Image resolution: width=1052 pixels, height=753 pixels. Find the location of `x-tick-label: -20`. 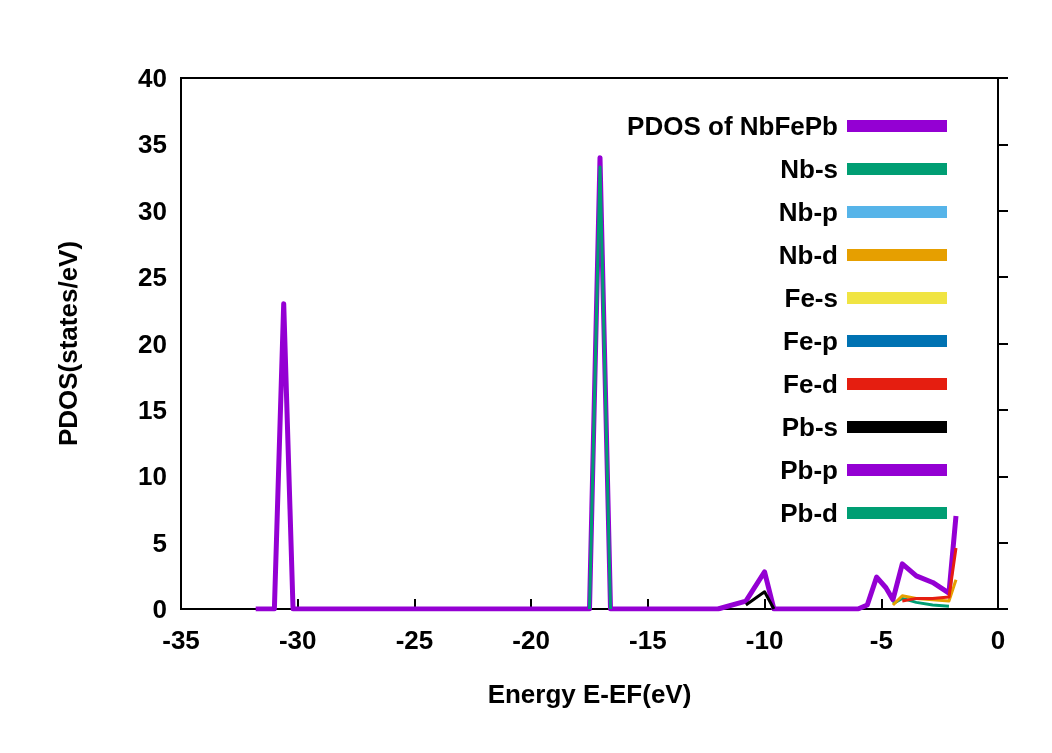

x-tick-label: -20 is located at coordinates (531, 640).